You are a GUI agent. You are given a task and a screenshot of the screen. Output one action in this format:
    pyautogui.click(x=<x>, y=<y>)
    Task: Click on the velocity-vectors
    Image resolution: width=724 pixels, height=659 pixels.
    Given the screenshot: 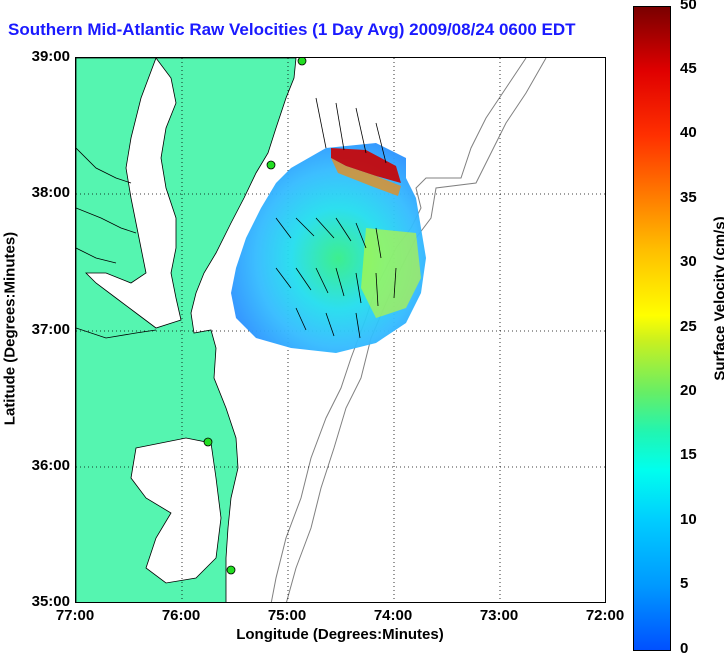 What is the action you would take?
    pyautogui.click(x=336, y=218)
    